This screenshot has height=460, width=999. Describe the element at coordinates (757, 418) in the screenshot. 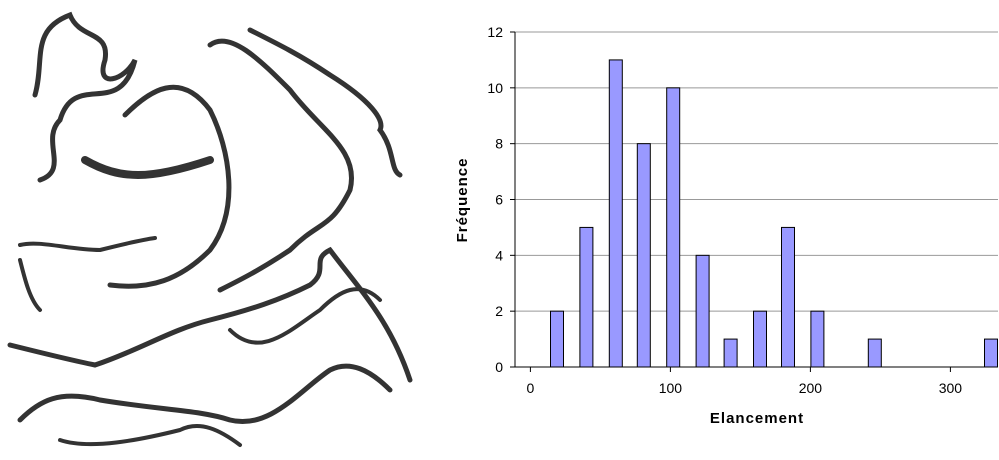

I see `x-axis-title: Elancement` at that location.